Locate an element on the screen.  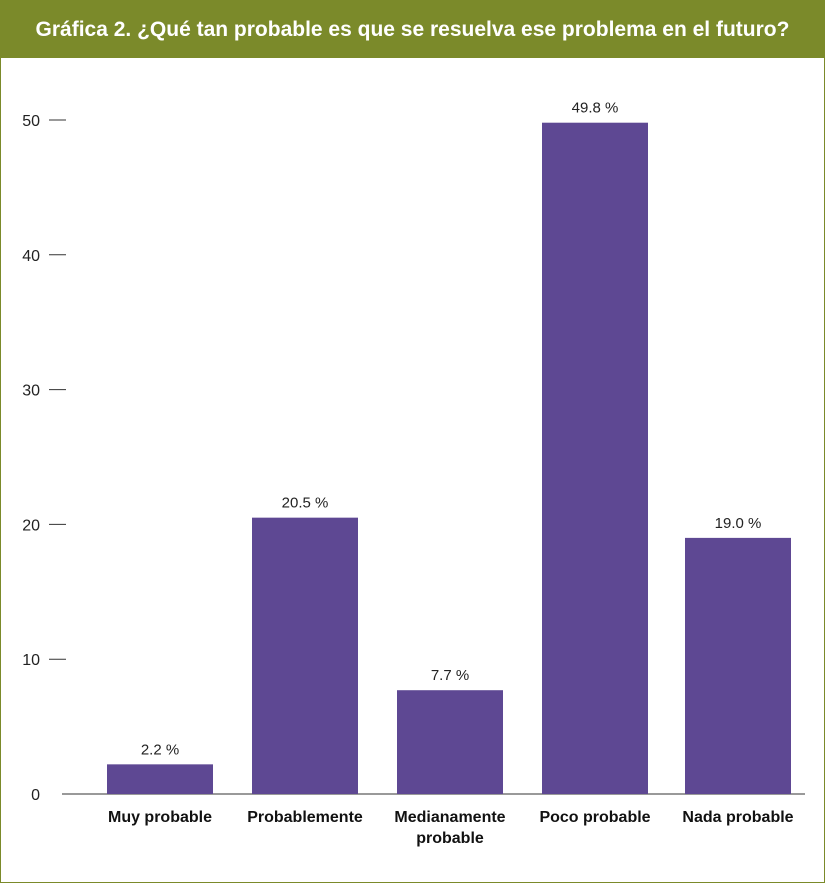
y-tick-label: 40 is located at coordinates (31, 256).